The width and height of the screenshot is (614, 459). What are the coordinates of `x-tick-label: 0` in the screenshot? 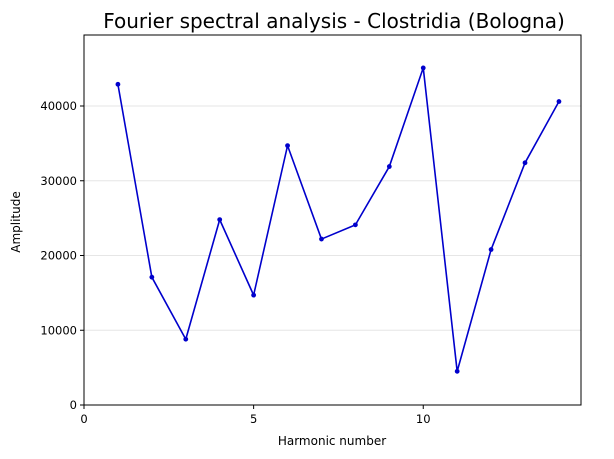 It's located at (83, 419).